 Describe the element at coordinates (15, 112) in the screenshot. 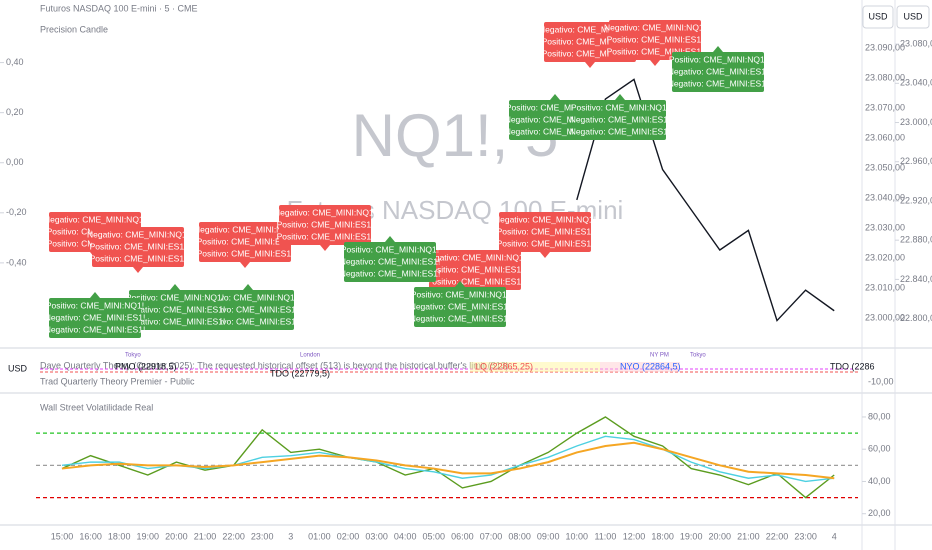

I see `y2-tick-label: 0,20` at that location.